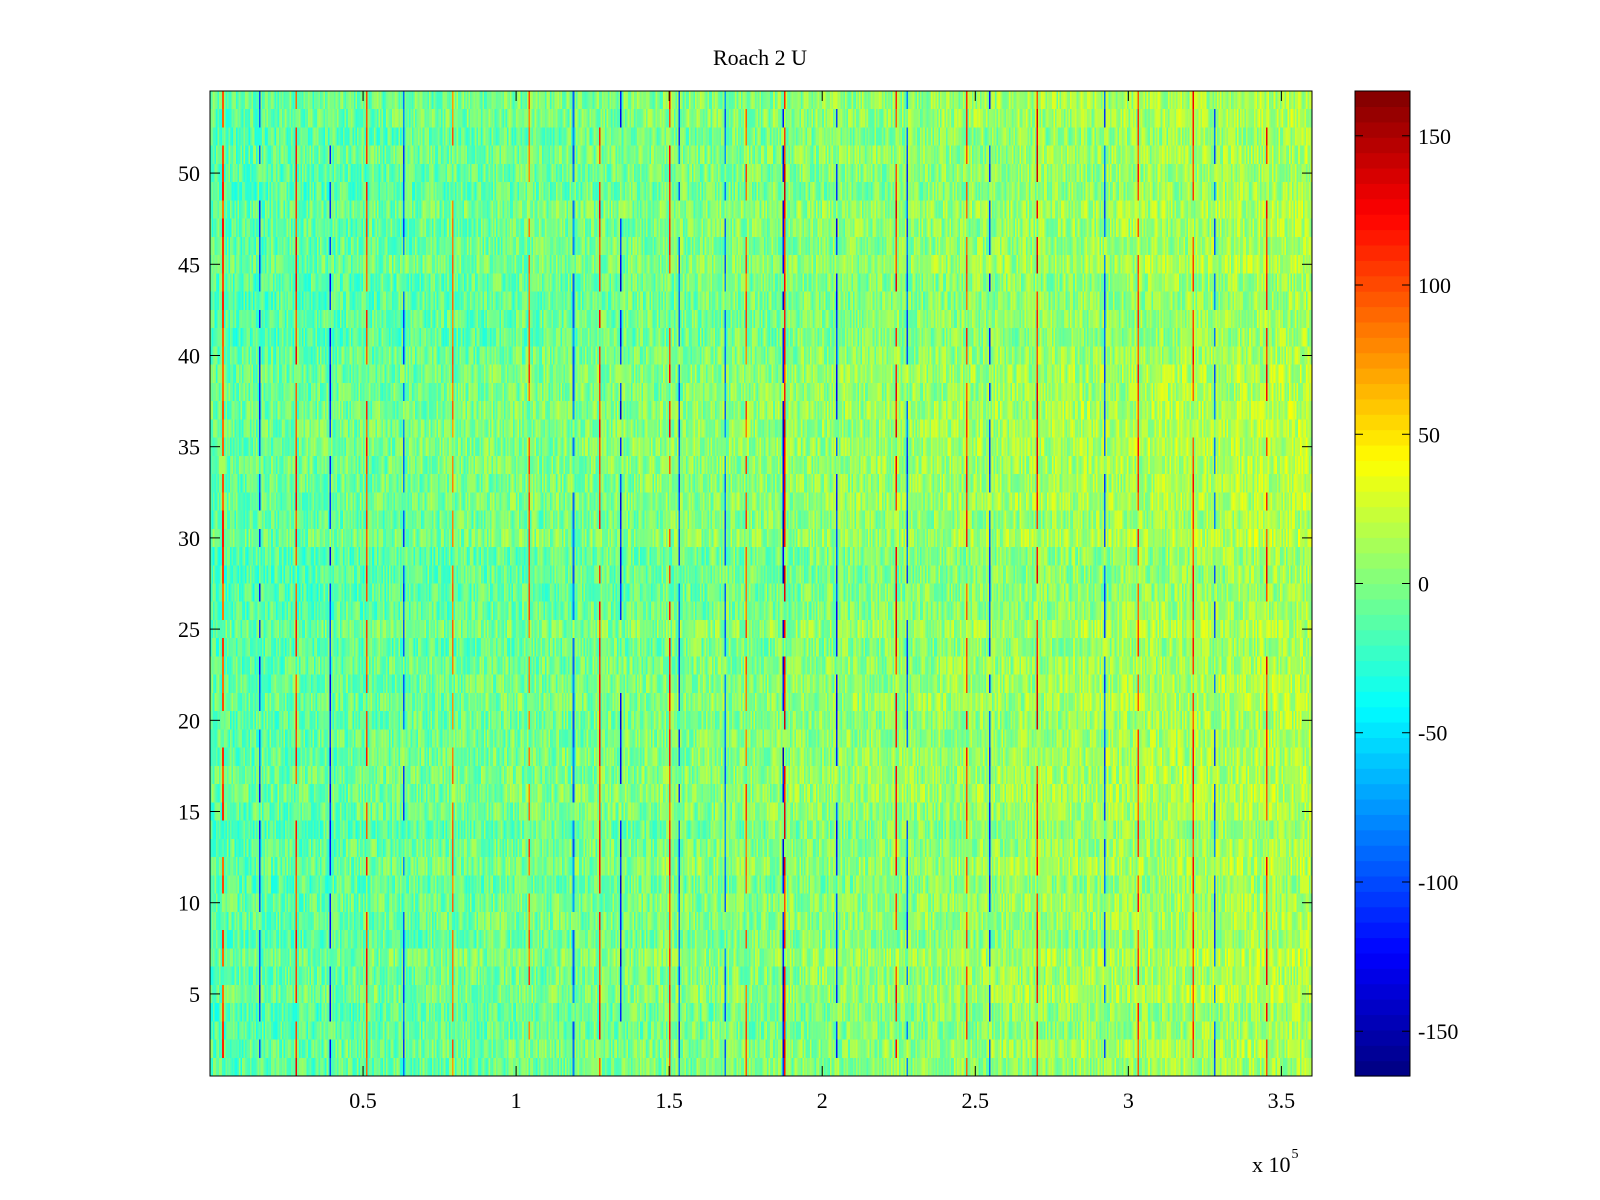 The width and height of the screenshot is (1600, 1200). What do you see at coordinates (189, 720) in the screenshot?
I see `y-tick-label: 20` at bounding box center [189, 720].